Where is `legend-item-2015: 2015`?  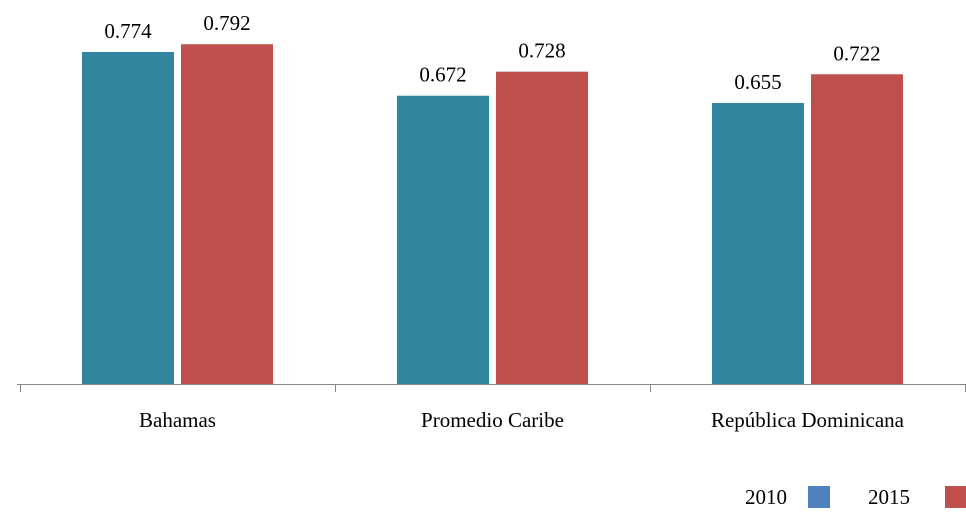 legend-item-2015: 2015 is located at coordinates (917, 497).